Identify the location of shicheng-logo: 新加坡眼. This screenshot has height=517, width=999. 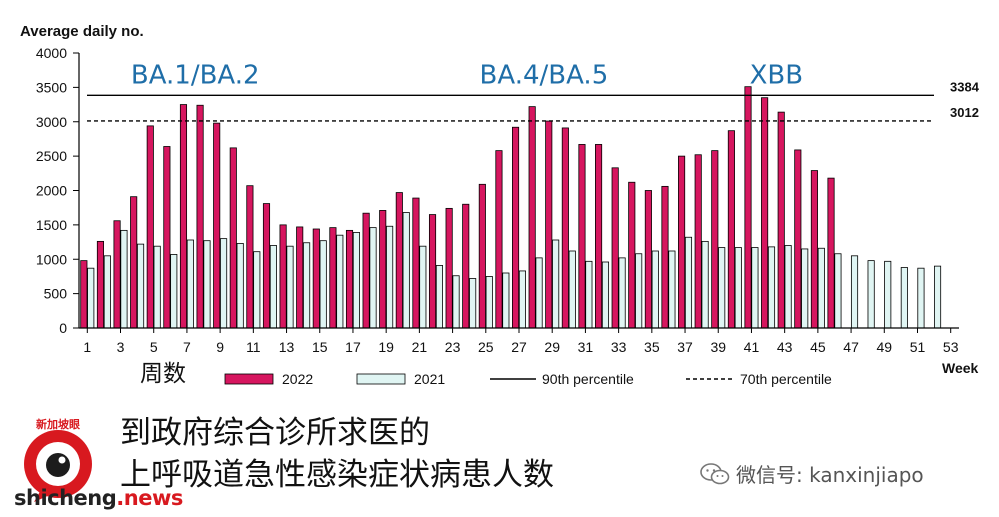
(58, 459).